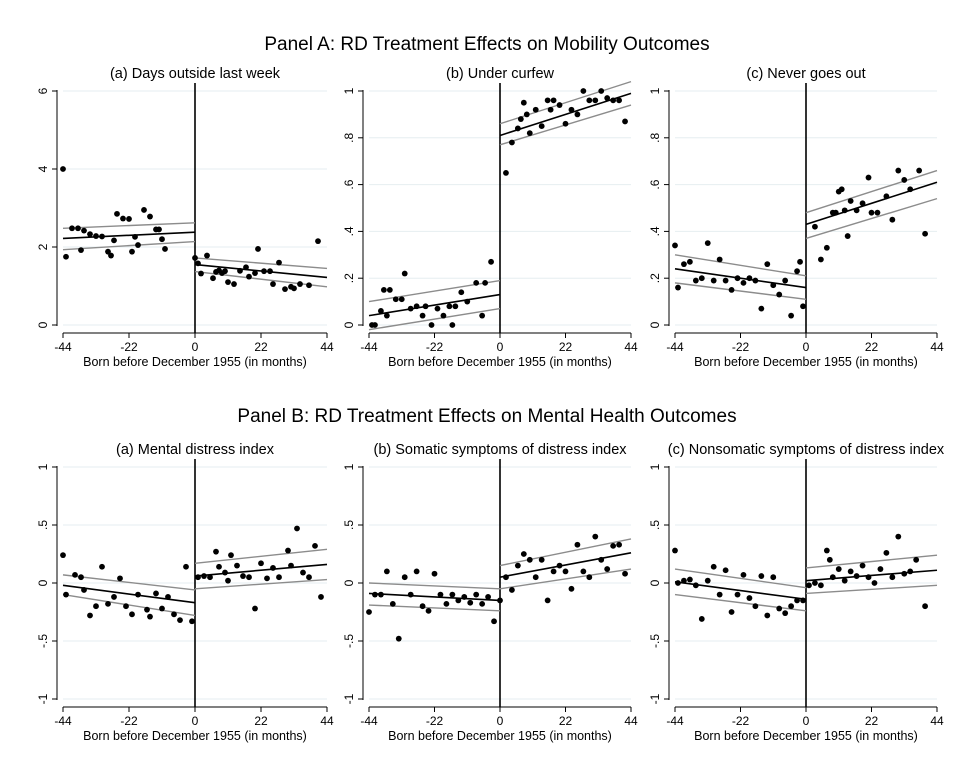 The image size is (974, 778). I want to click on ci-upper-left, so click(129, 582).